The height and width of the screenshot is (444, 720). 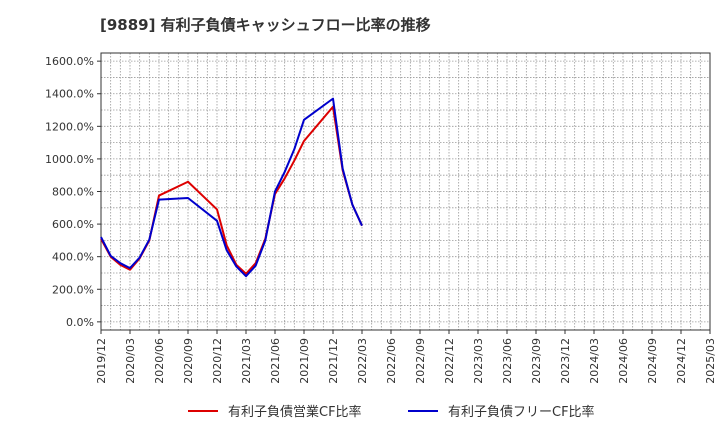 I want to click on x-tick-label: 2024/03, so click(x=594, y=361).